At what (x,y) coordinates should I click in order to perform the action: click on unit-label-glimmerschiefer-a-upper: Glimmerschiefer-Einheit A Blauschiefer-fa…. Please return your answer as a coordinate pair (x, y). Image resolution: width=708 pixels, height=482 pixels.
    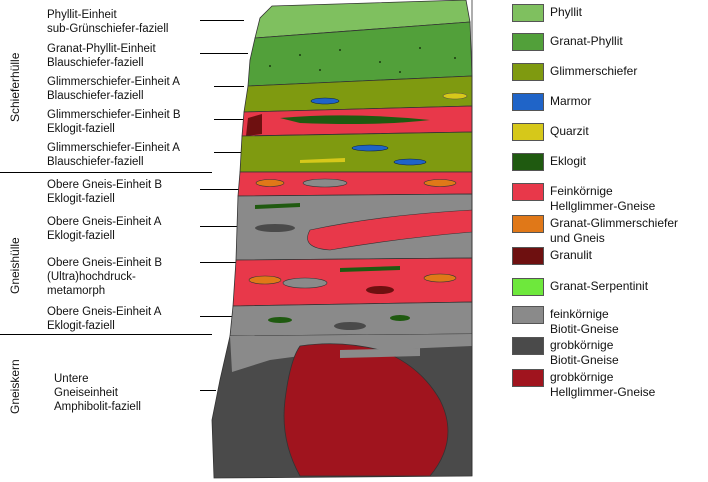
    Looking at the image, I should click on (113, 89).